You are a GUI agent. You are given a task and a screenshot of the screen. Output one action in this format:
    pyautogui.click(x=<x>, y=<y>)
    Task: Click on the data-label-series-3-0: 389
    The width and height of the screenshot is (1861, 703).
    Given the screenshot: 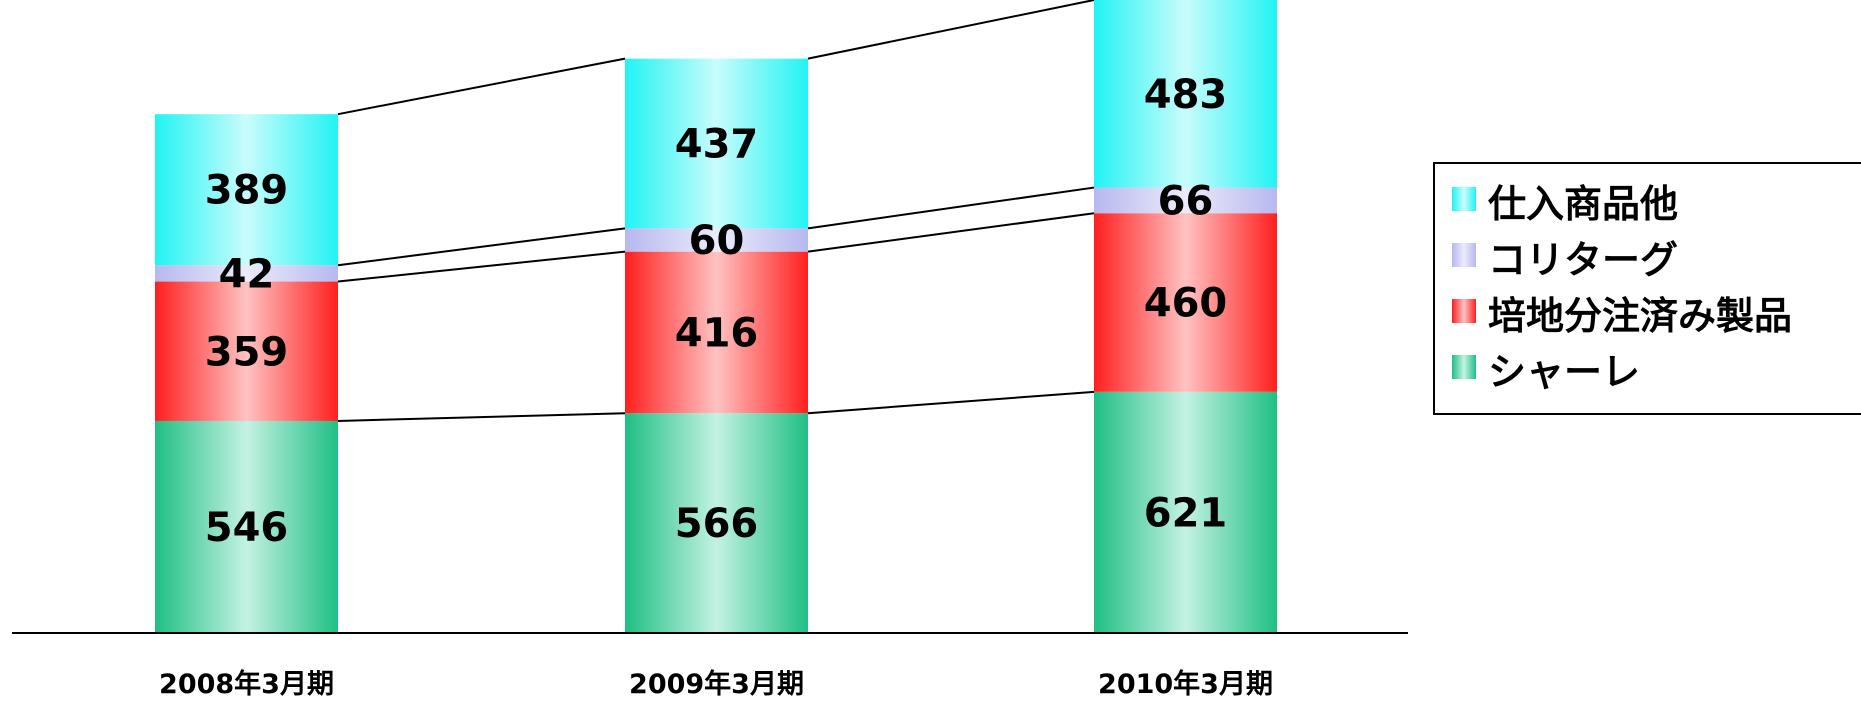 What is the action you would take?
    pyautogui.click(x=247, y=191)
    